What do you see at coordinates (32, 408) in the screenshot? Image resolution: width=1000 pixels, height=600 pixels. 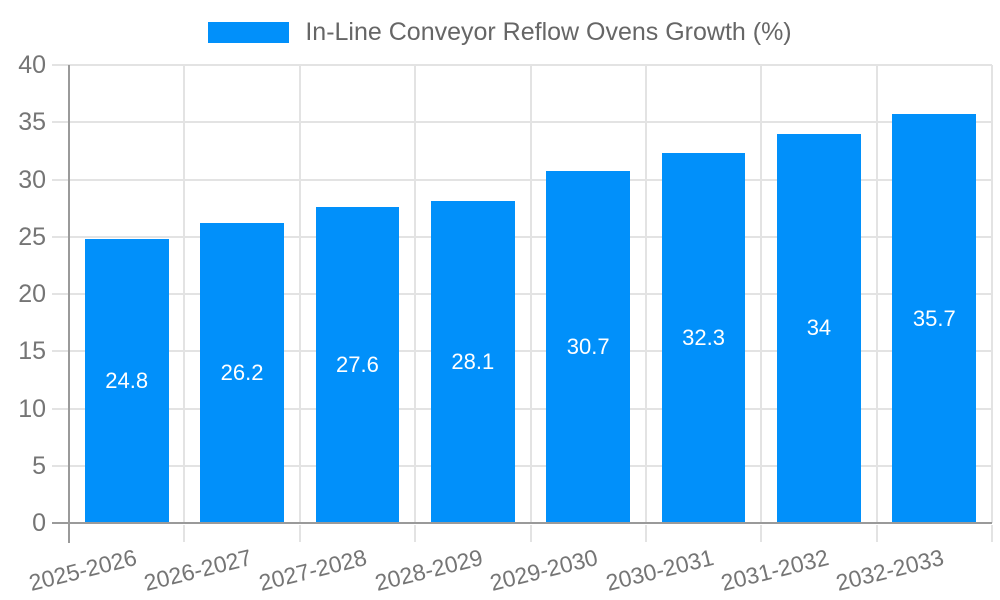 I see `y-axis-tick-label: 10` at bounding box center [32, 408].